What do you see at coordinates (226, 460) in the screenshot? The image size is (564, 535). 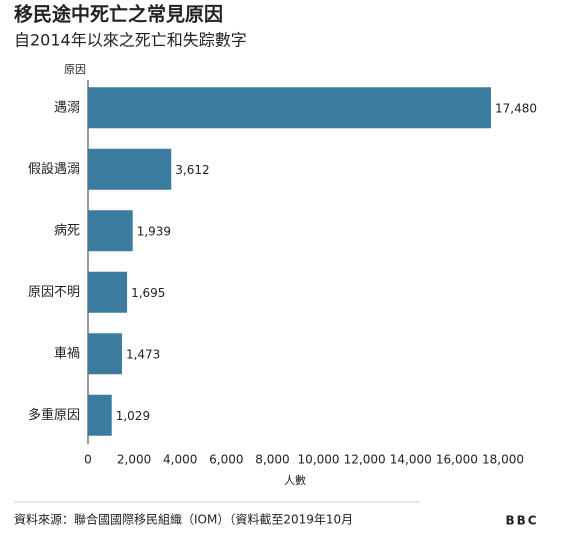 I see `x-tick-label: 6,000` at bounding box center [226, 460].